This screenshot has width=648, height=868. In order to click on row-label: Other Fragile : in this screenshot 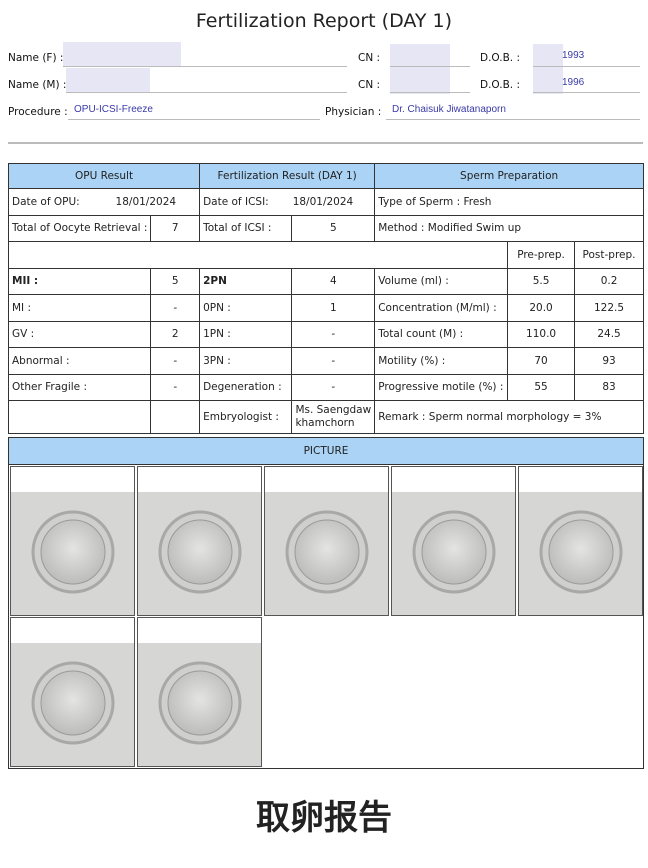, I will do `click(79, 387)`.